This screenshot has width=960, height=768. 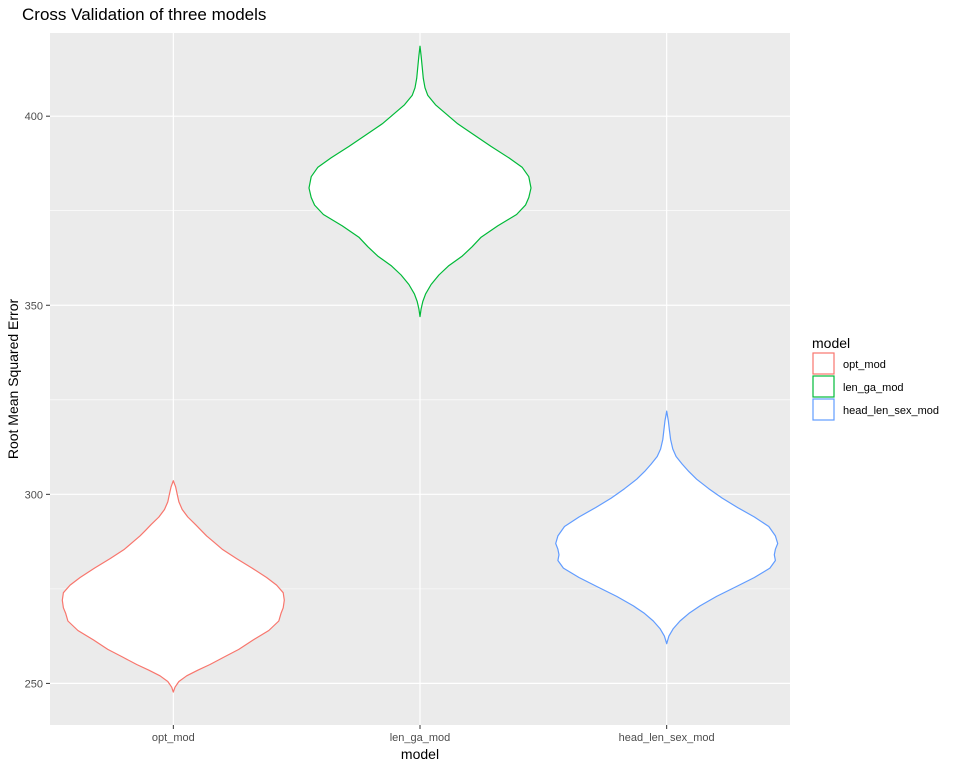 What do you see at coordinates (420, 738) in the screenshot?
I see `x-tick-label: len_ga_mod` at bounding box center [420, 738].